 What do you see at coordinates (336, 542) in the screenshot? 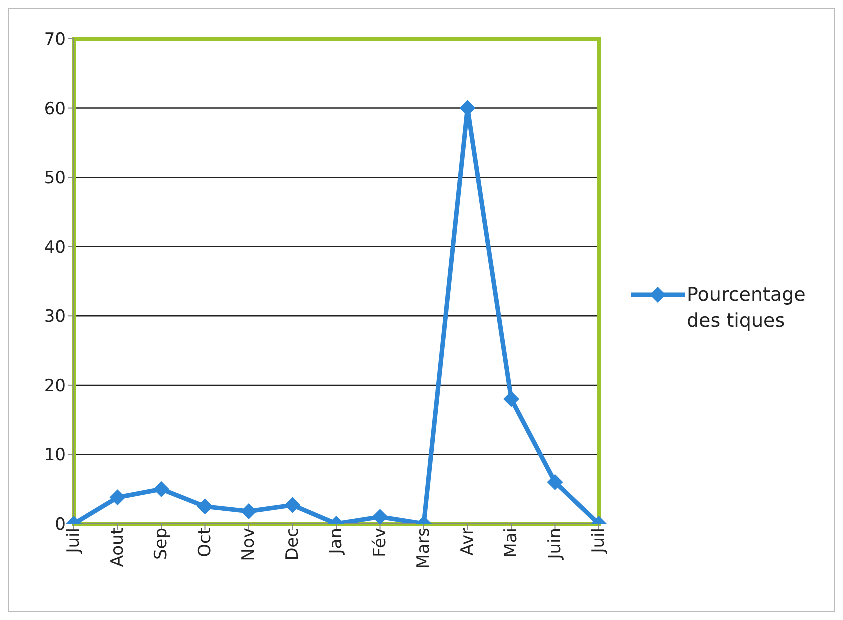
I see `x-tick-label: Jan` at bounding box center [336, 542].